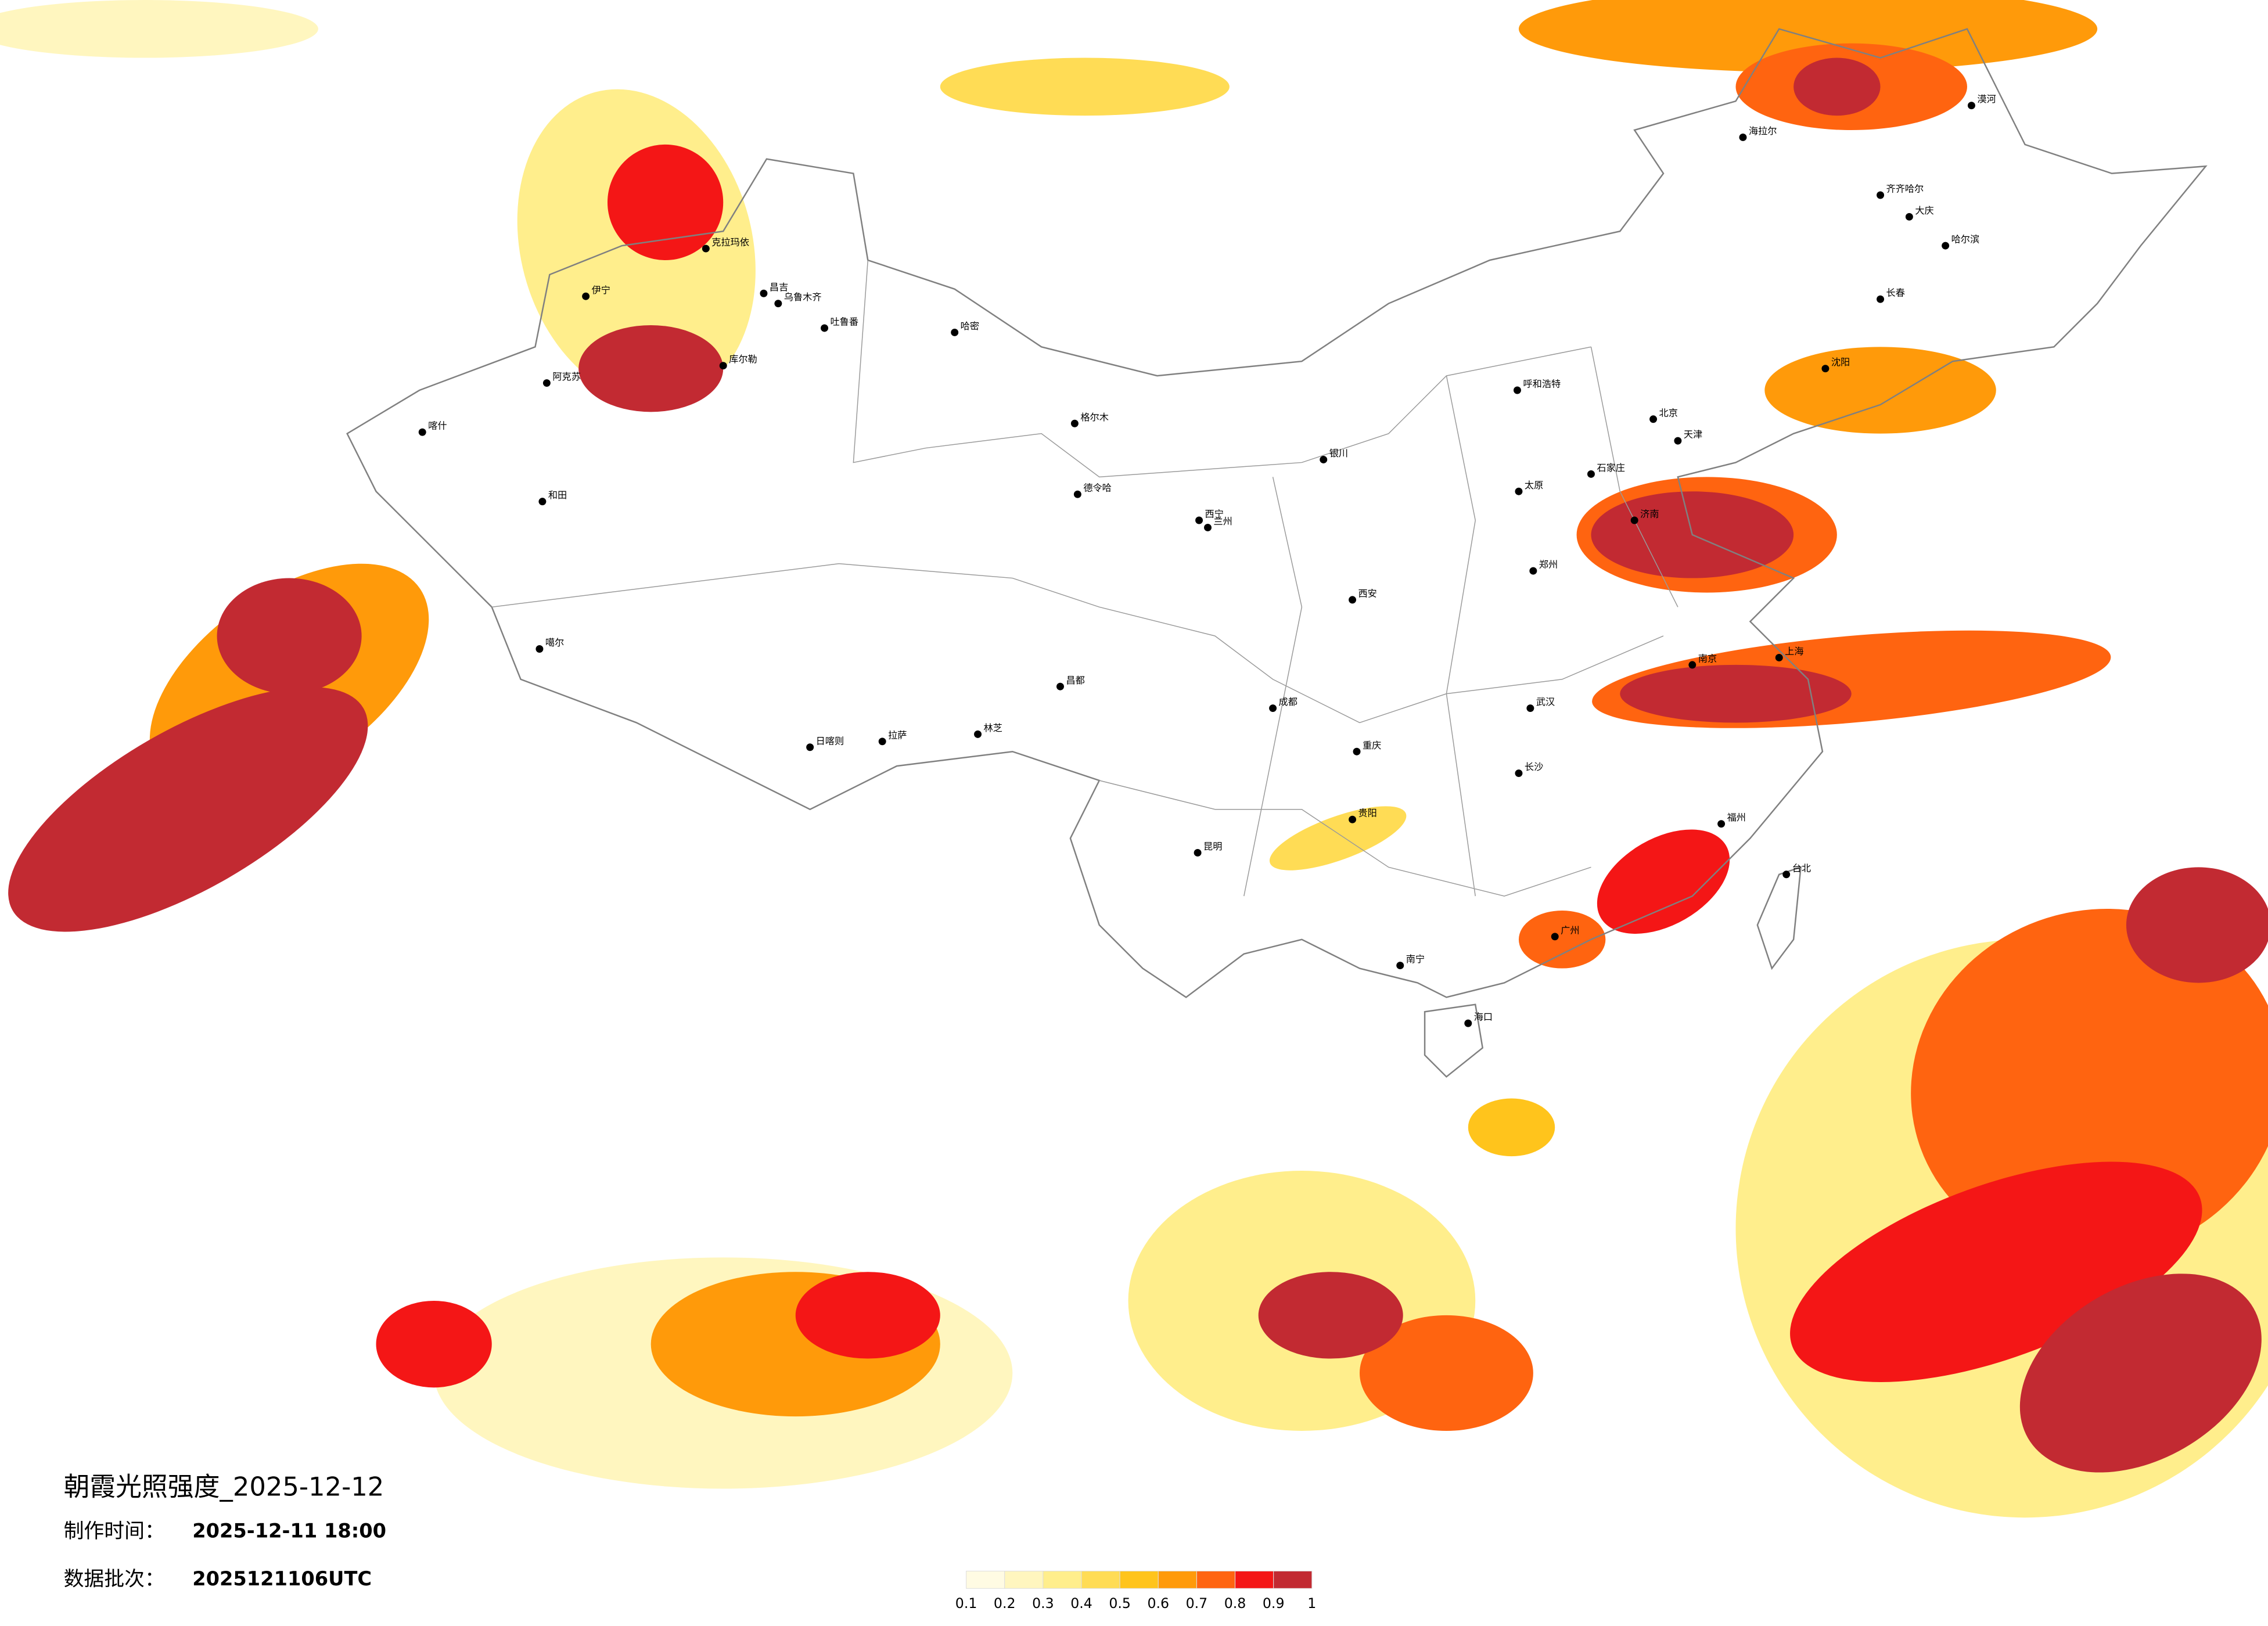 The image size is (2268, 1626). Describe the element at coordinates (1693, 434) in the screenshot. I see `city-label: 天津` at that location.